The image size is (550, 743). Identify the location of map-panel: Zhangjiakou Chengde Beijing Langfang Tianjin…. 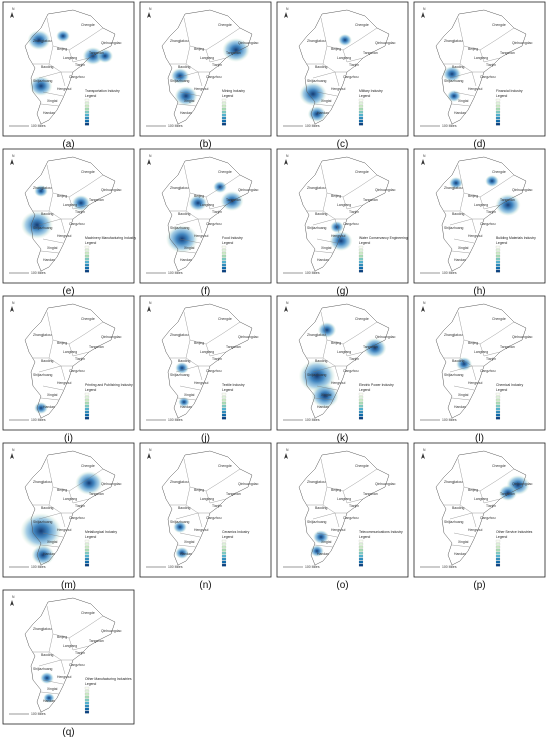
(68, 369).